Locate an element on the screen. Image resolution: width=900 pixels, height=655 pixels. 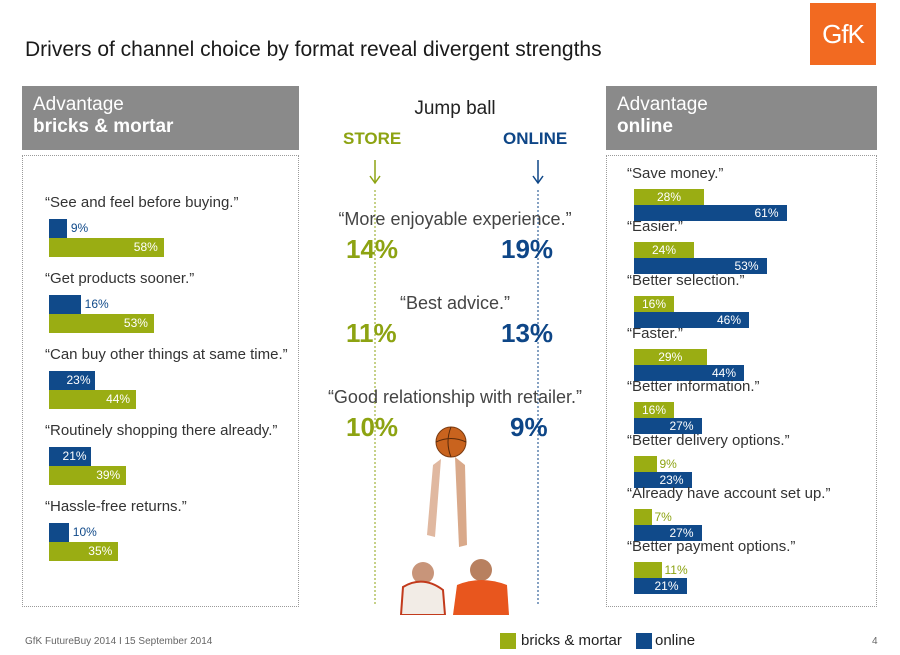
right-panel-header: Advantage online is located at coordinates (741, 118).